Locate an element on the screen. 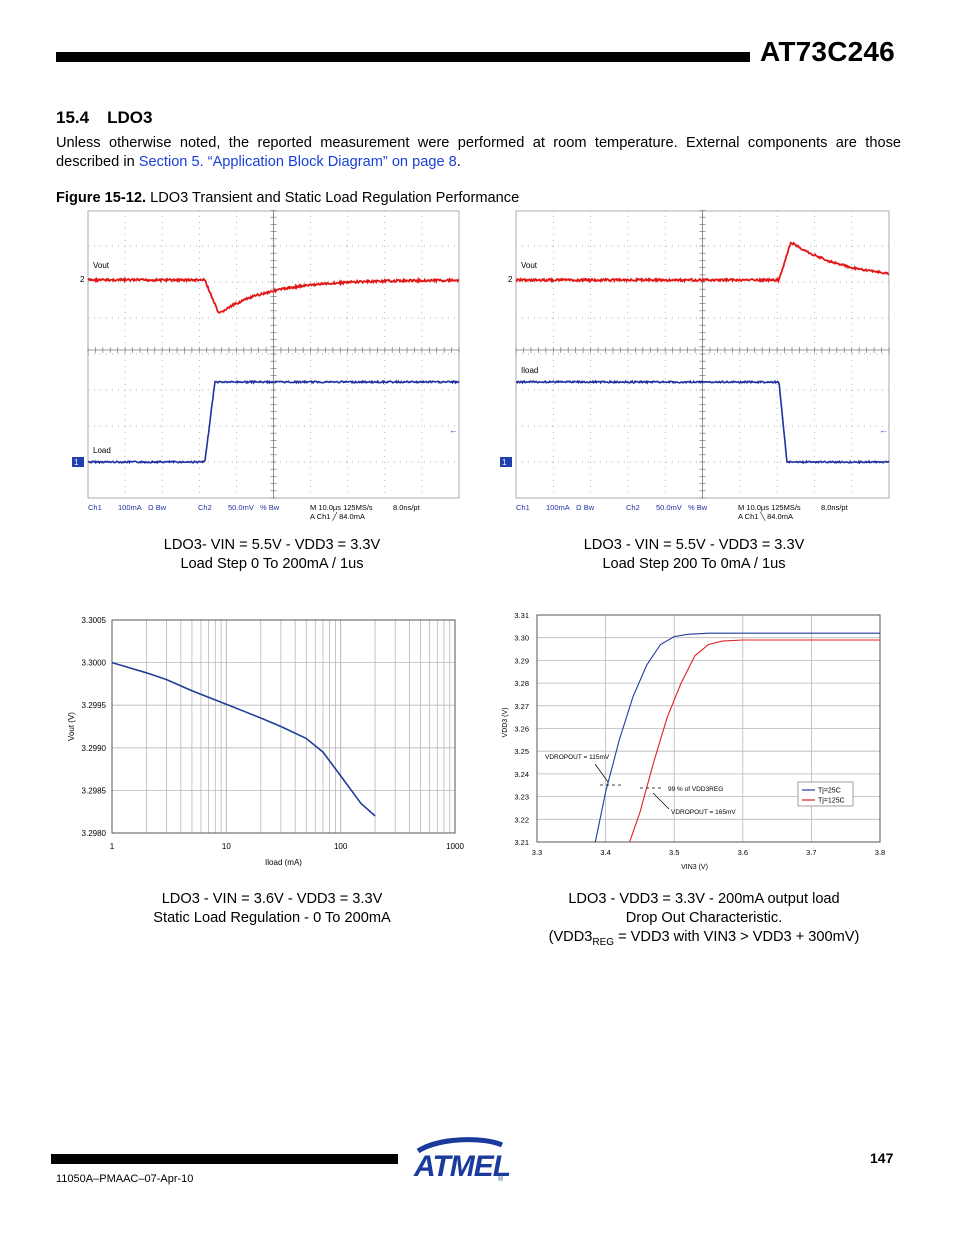  scope-footer-ch2-coupling: % Bw is located at coordinates (698, 507).